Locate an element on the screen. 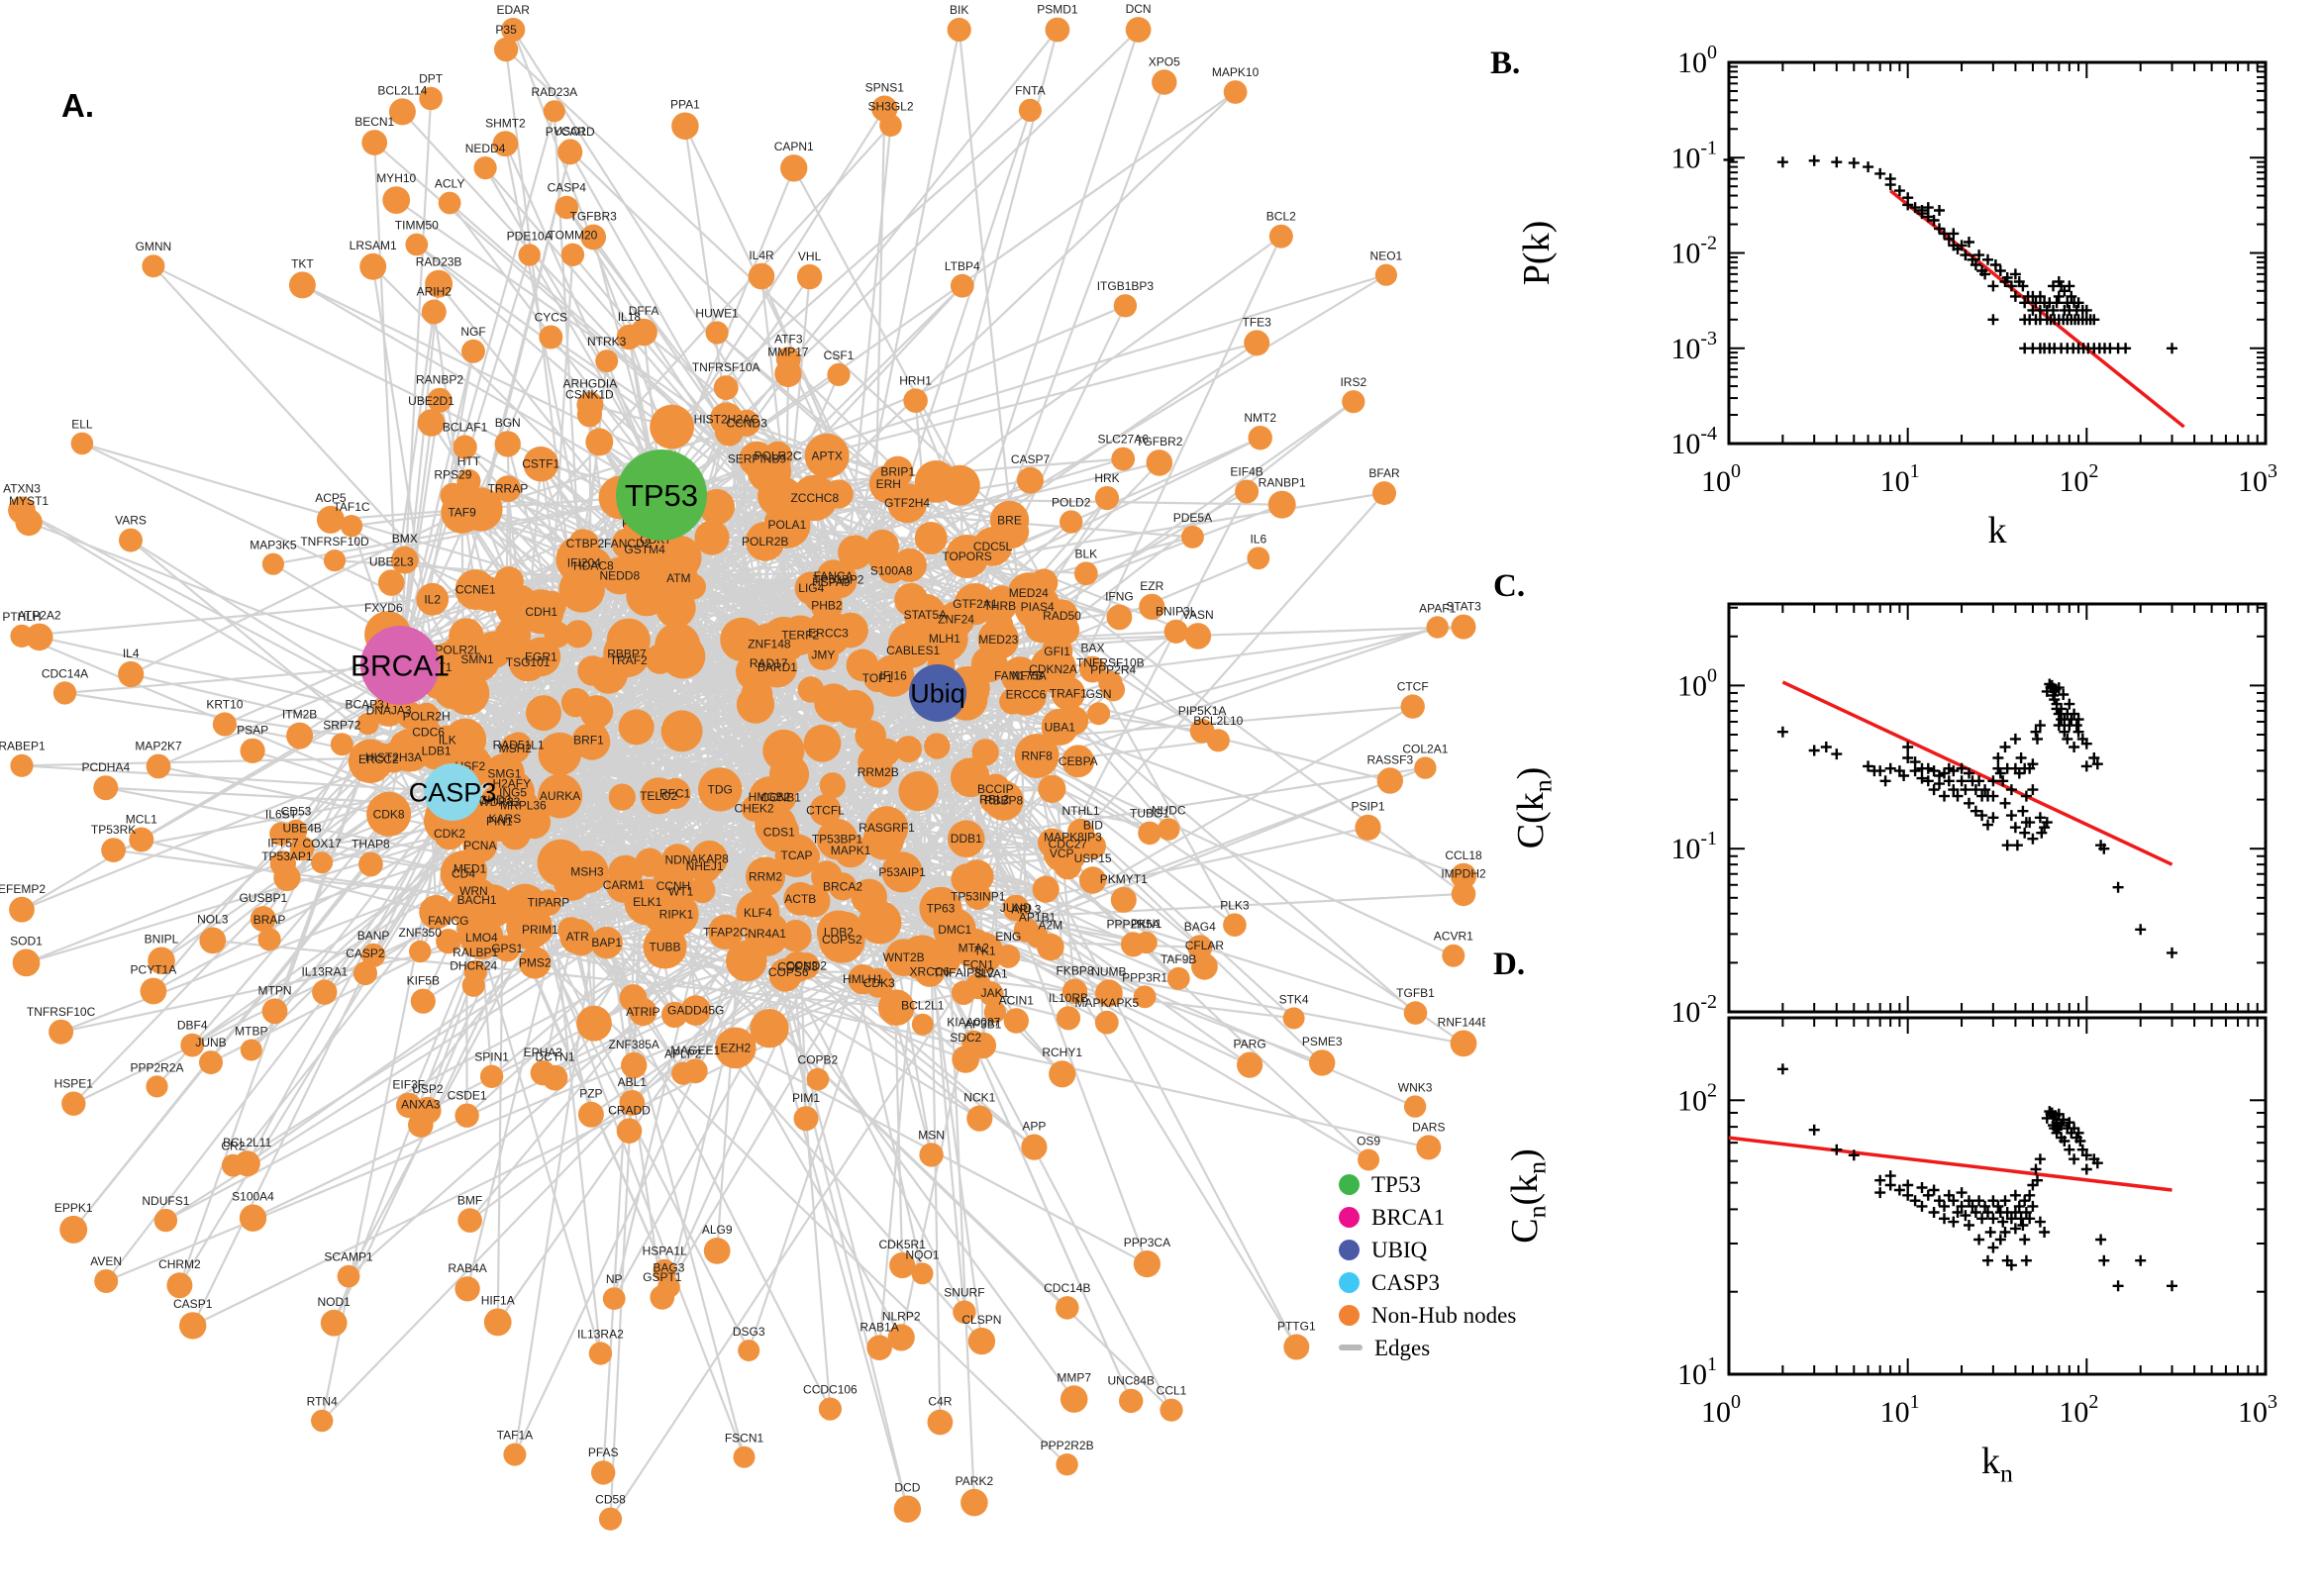 The image size is (2323, 1596). svg-text: JAK1 is located at coordinates (996, 993).